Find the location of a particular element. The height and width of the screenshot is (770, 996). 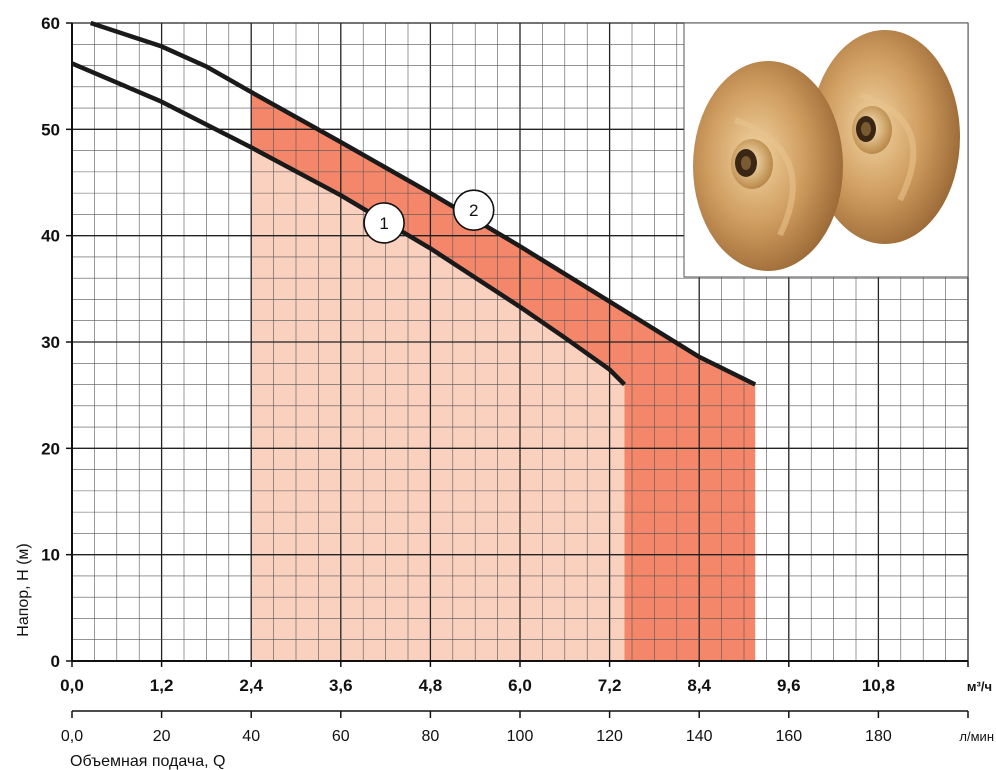

x-tick-label-m3h: 4,8 is located at coordinates (431, 685).